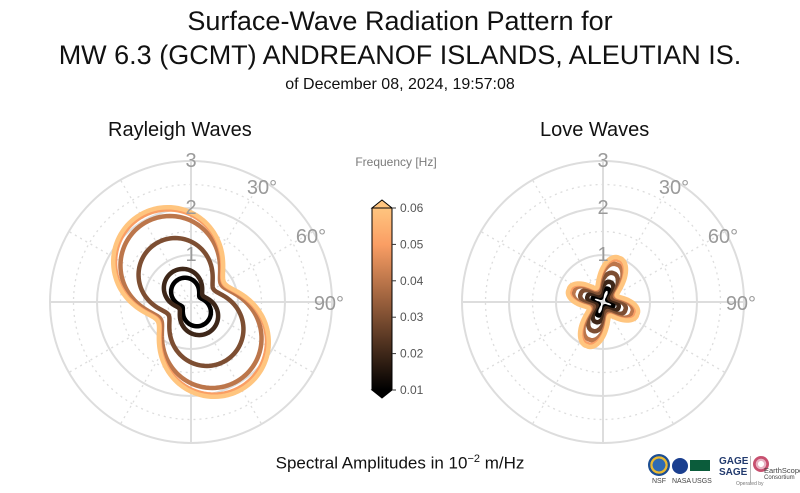 The width and height of the screenshot is (800, 493). What do you see at coordinates (700, 465) in the screenshot?
I see `usgs-logo` at bounding box center [700, 465].